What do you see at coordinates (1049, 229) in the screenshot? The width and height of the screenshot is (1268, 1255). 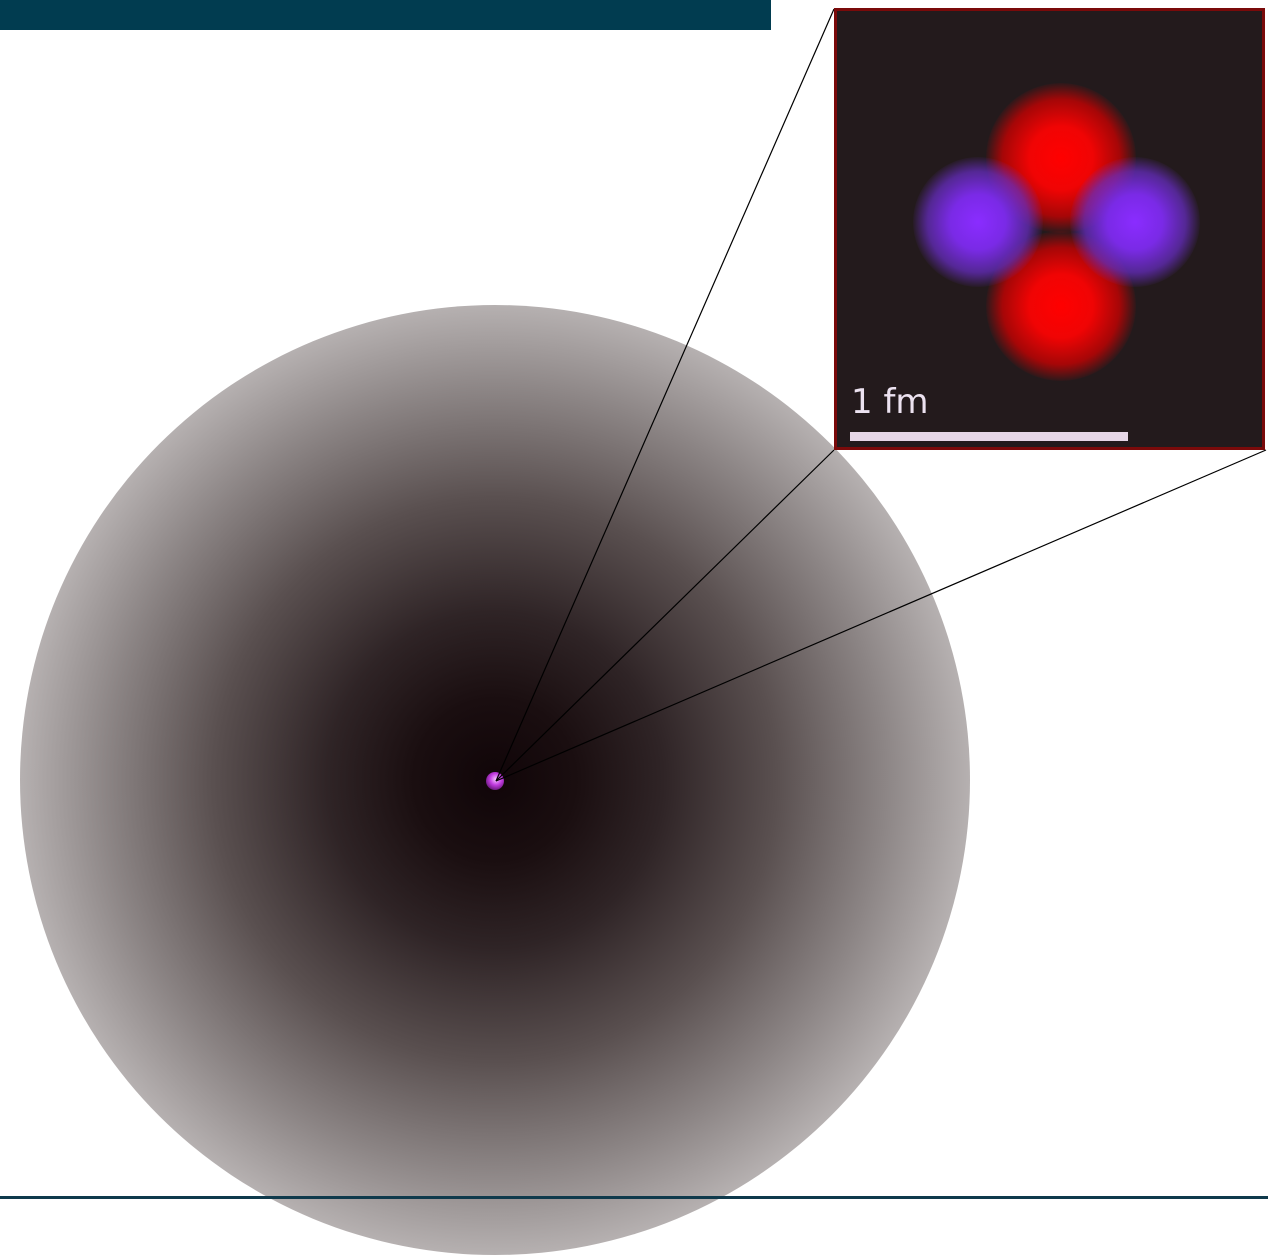 I see `nucleus-inset: 1 fm` at bounding box center [1049, 229].